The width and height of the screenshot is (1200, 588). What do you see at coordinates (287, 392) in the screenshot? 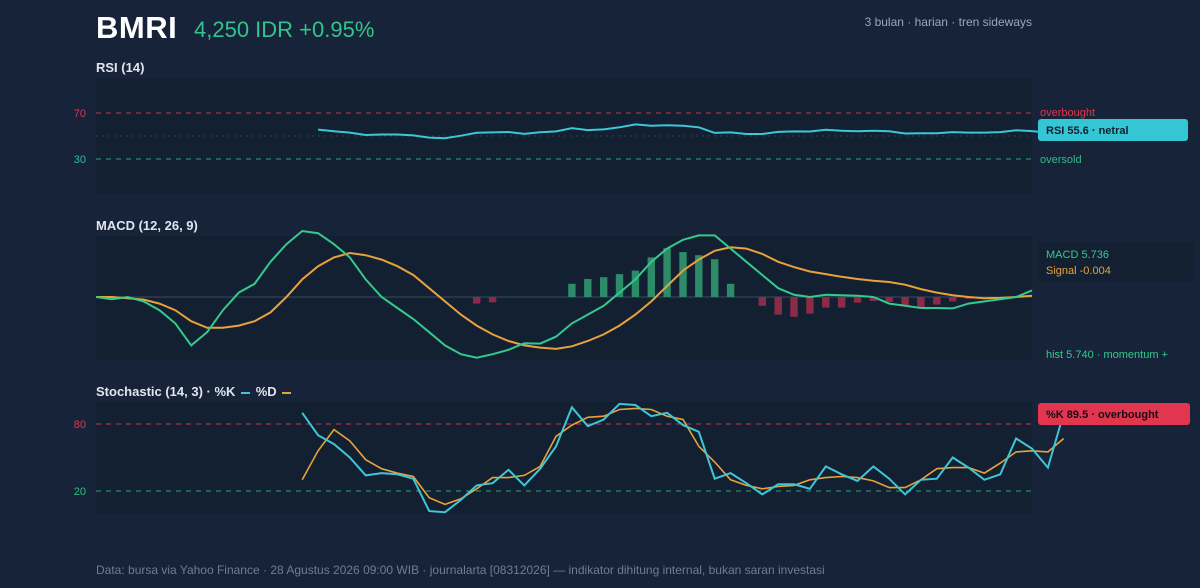
I see `d-legend-swatch` at bounding box center [287, 392].